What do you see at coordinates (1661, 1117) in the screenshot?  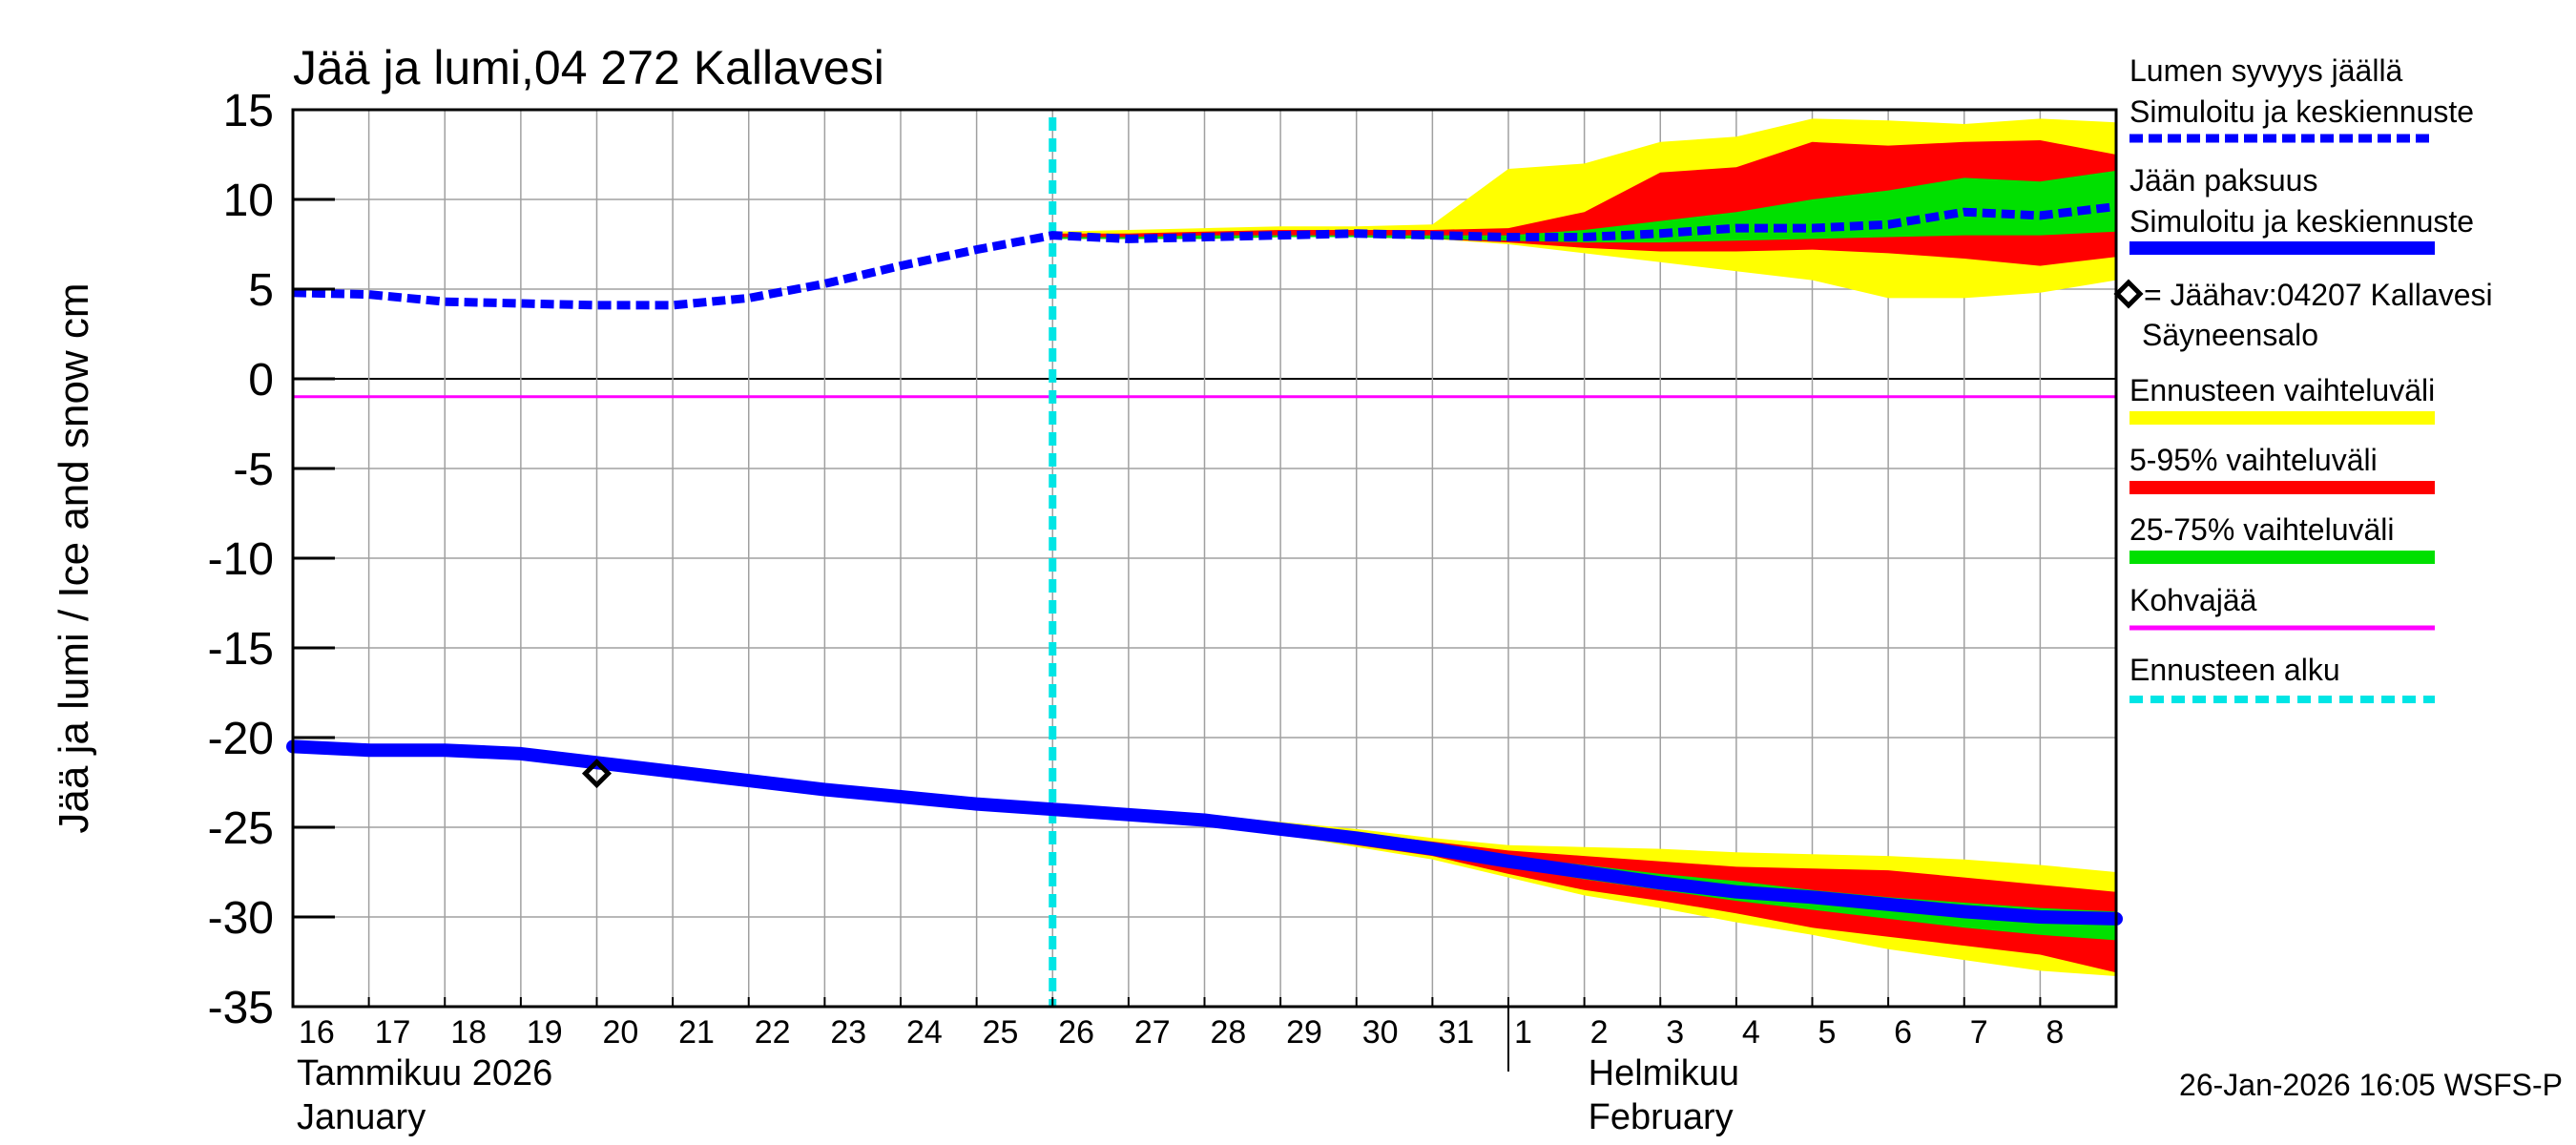 I see `month-label-en: February` at bounding box center [1661, 1117].